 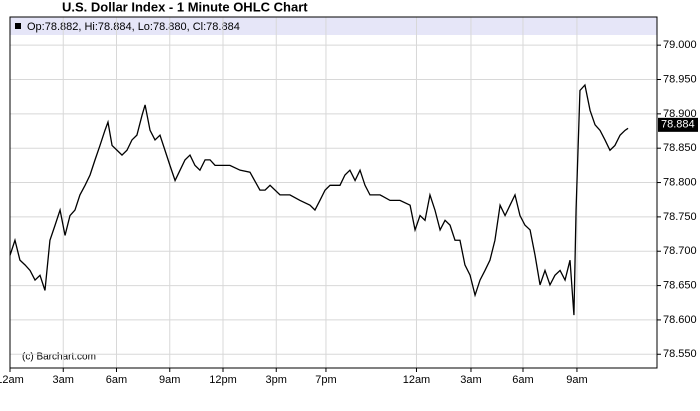 What do you see at coordinates (59, 357) in the screenshot?
I see `watermark: (c) Barchart.com` at bounding box center [59, 357].